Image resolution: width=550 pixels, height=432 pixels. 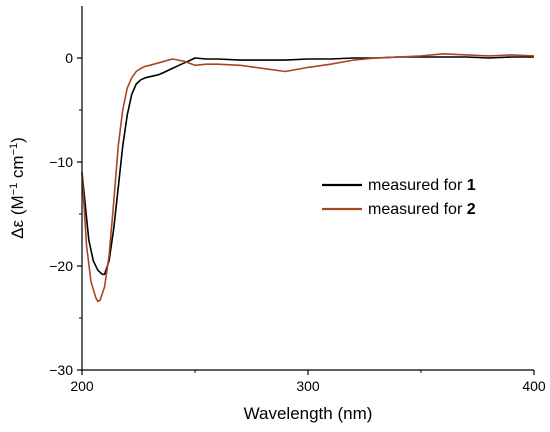 What do you see at coordinates (422, 209) in the screenshot?
I see `legend-label-2: measured for 2` at bounding box center [422, 209].